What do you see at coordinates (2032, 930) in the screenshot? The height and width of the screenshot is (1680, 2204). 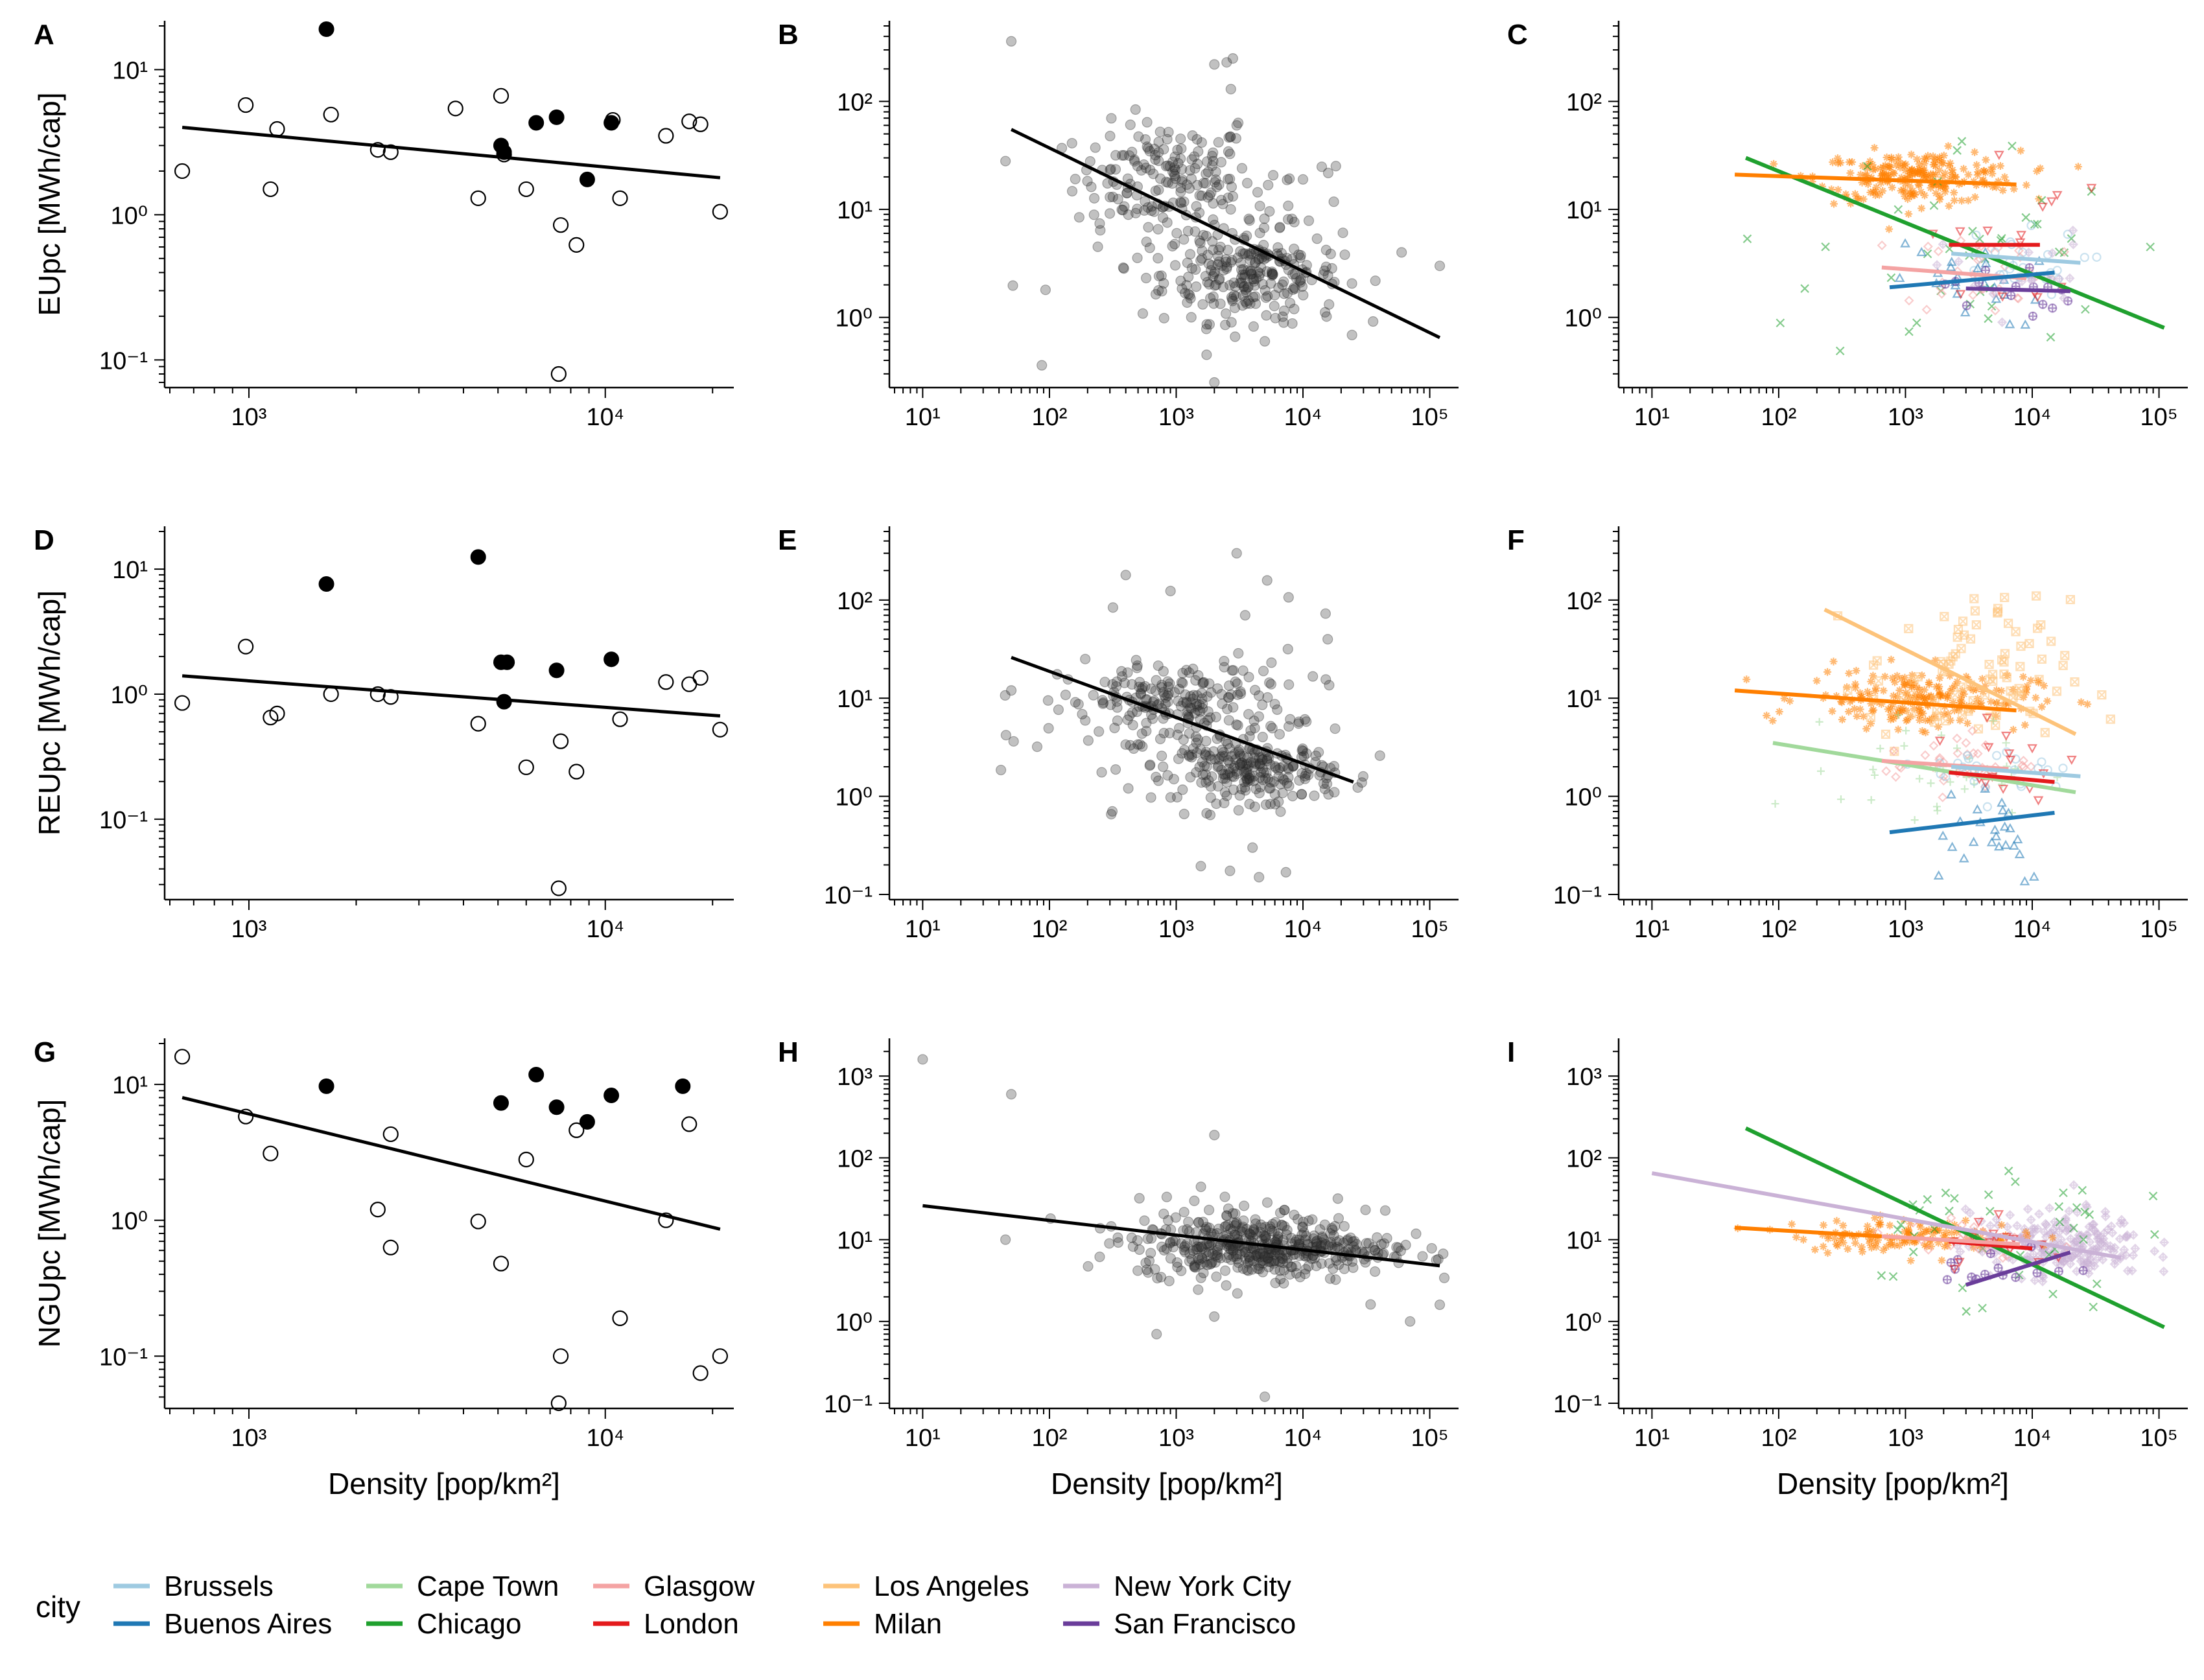 I see `x-tick-label: 10⁴` at bounding box center [2032, 930].